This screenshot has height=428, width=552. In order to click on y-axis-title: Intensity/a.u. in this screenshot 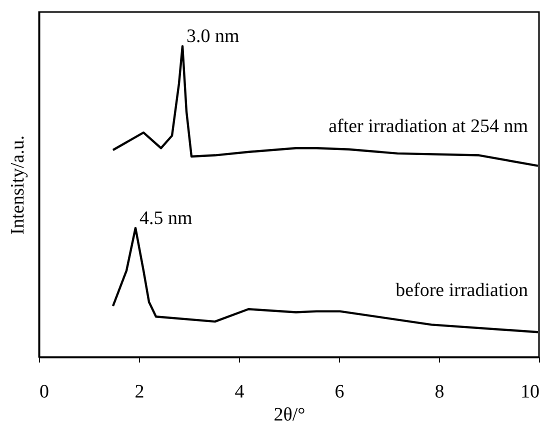, I will do `click(18, 185)`.